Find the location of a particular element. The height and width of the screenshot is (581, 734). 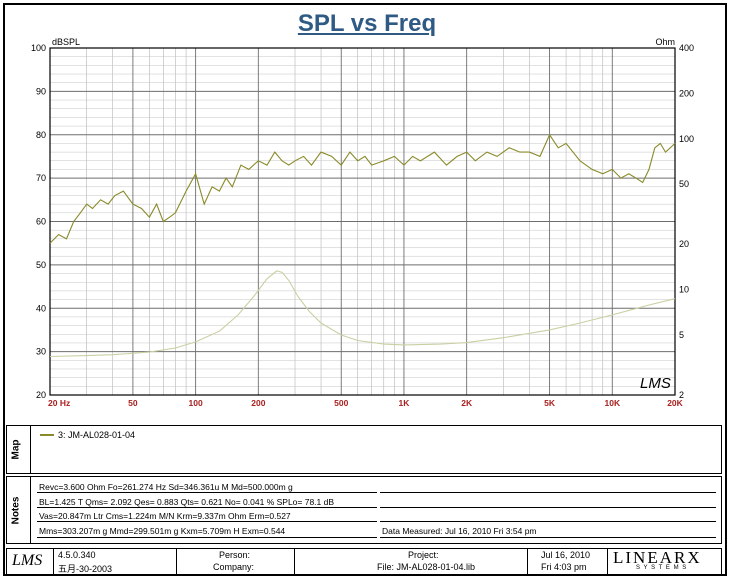

y-tick-label: 90 is located at coordinates (41, 91).